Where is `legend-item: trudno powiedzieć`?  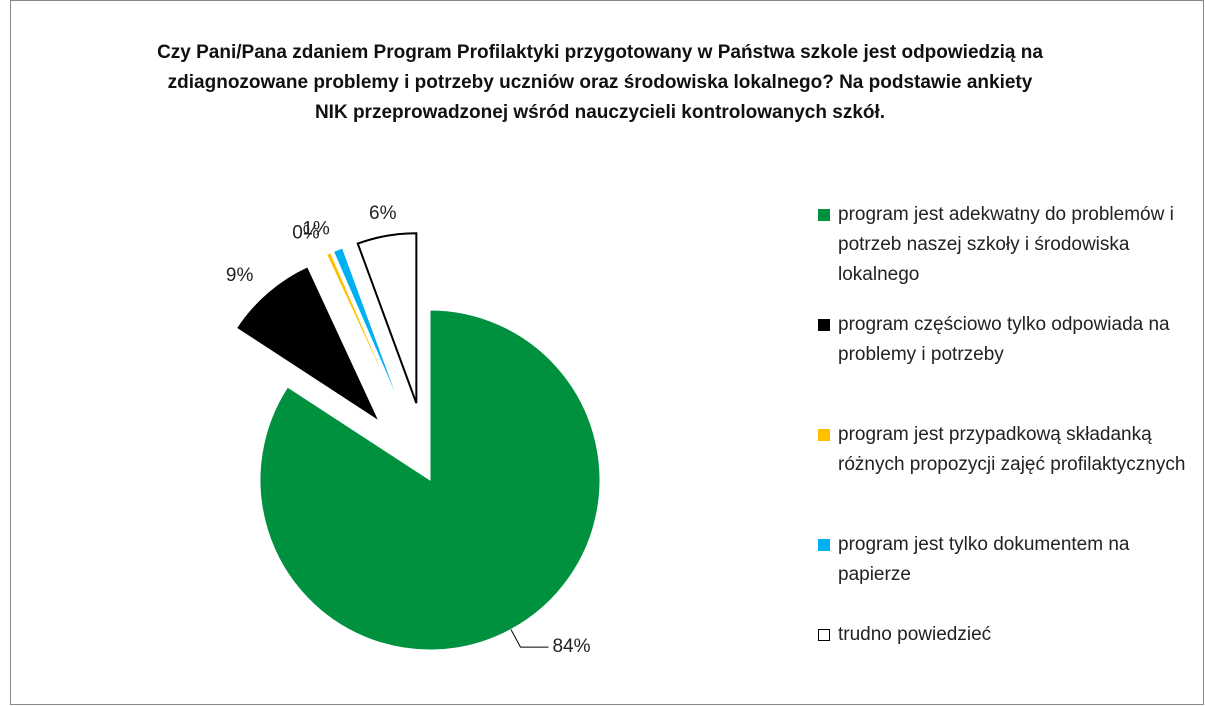
legend-item: trudno powiedzieć is located at coordinates (1003, 635).